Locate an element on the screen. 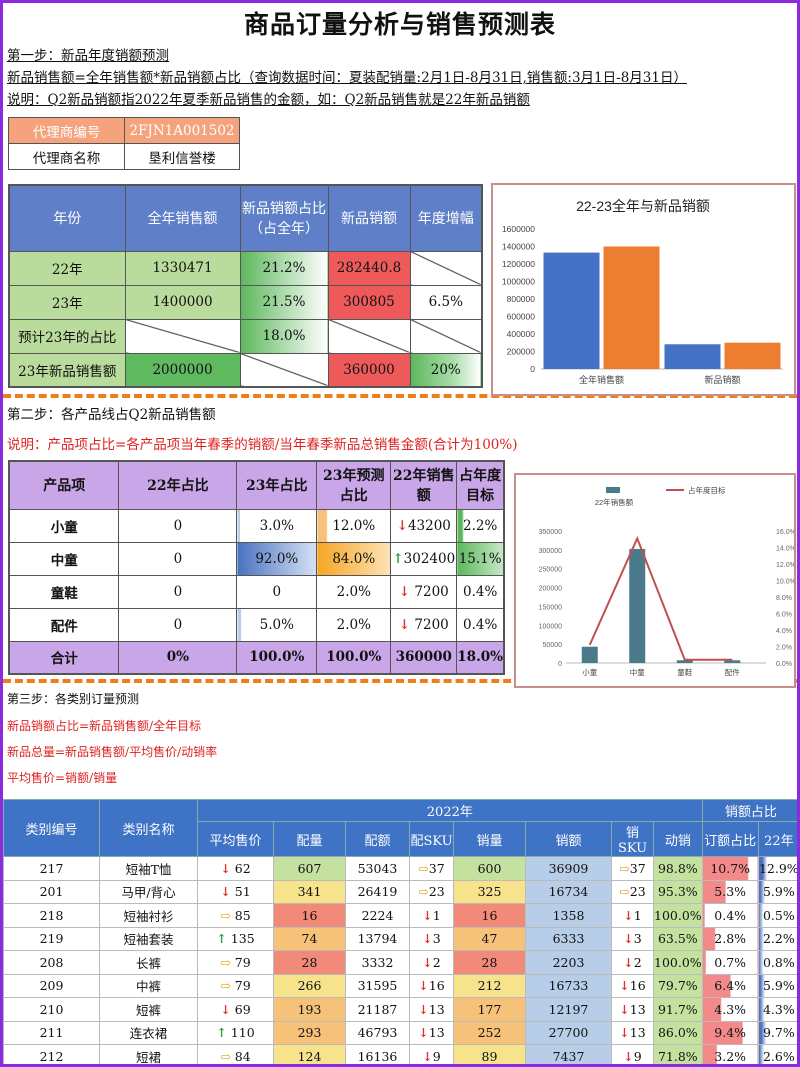 Image resolution: width=800 pixels, height=1067 pixels. cat-header-code: 类别编号 is located at coordinates (51, 828).